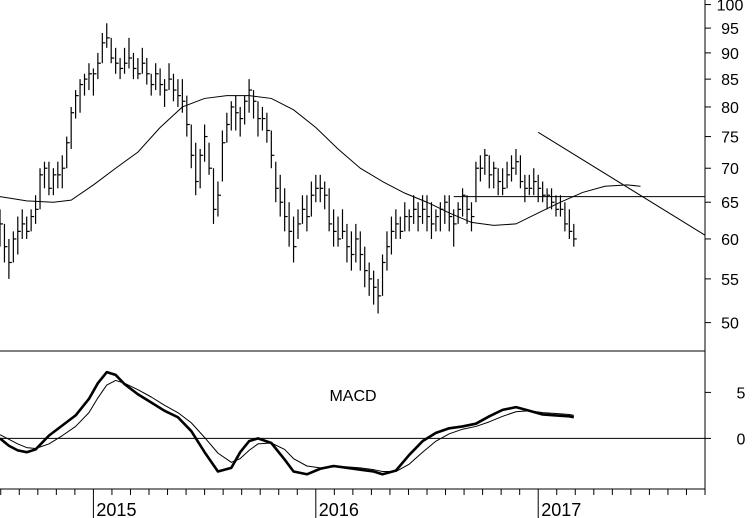 Image resolution: width=752 pixels, height=518 pixels. What do you see at coordinates (287, 426) in the screenshot?
I see `signal-line` at bounding box center [287, 426].